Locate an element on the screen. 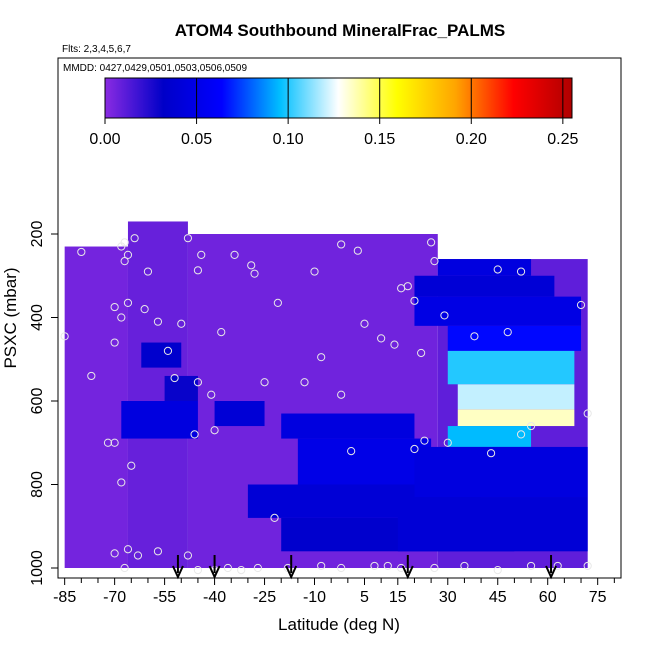 This screenshot has height=650, width=650. x-tick-label: 60 is located at coordinates (548, 597).